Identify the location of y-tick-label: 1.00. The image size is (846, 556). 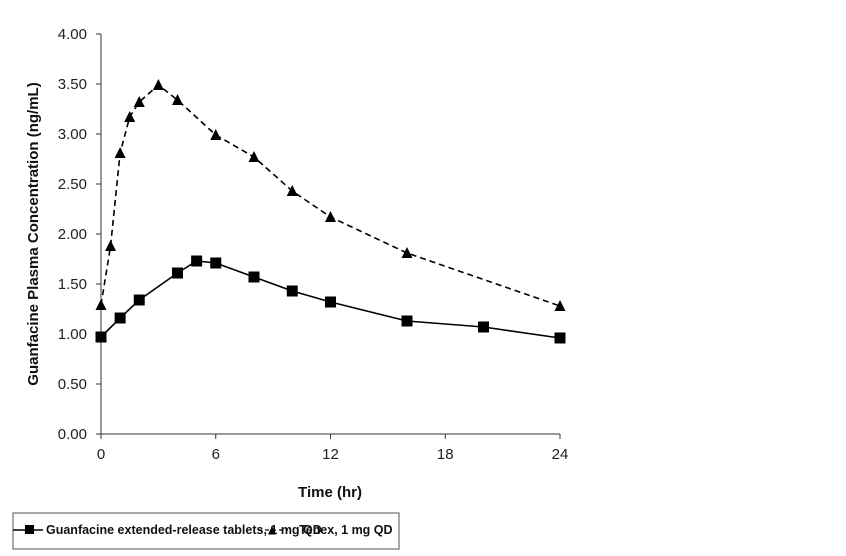
(72, 334).